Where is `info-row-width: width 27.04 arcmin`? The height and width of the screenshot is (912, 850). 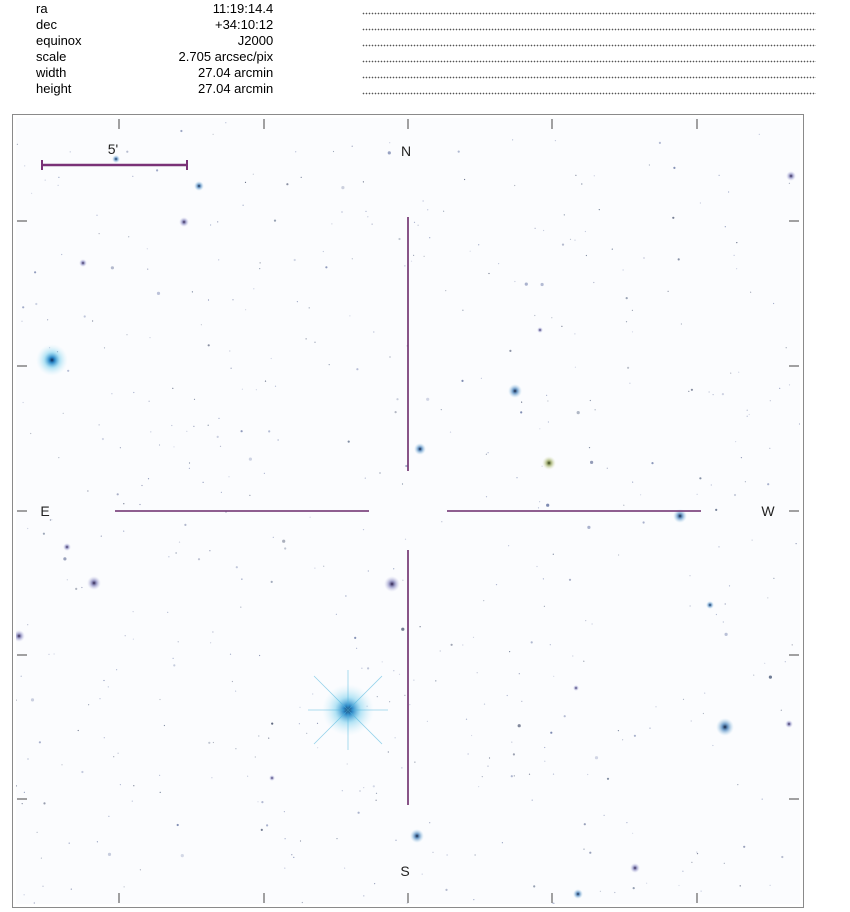
info-row-width: width 27.04 arcmin is located at coordinates (426, 73).